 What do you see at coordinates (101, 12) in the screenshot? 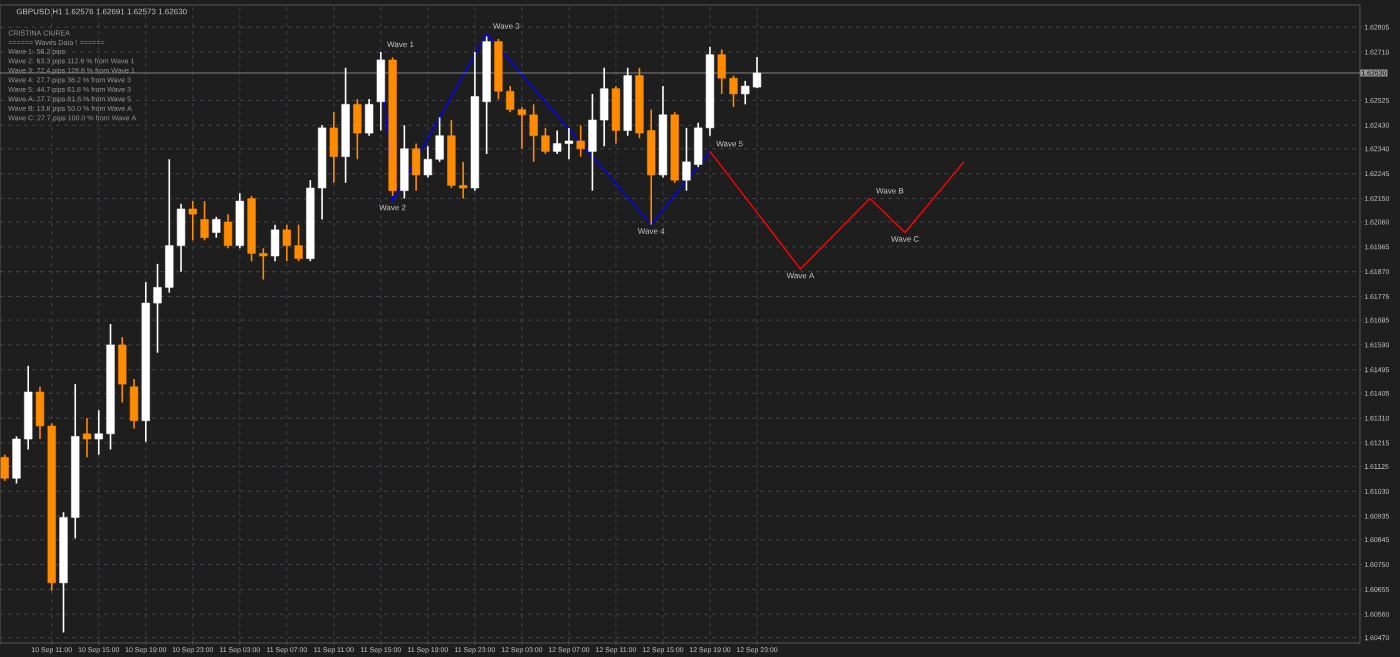
I see `chart-title: GBPUSD,H1 1.62576 1.62691 1.62573 1.62630` at bounding box center [101, 12].